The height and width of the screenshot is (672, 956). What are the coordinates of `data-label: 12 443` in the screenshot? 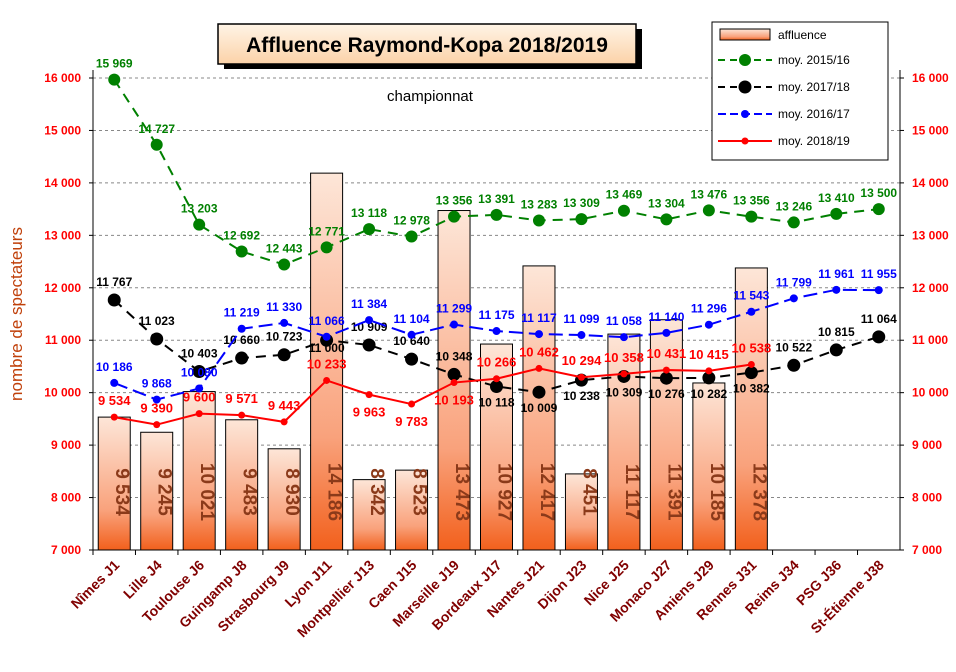 It's located at (284, 249).